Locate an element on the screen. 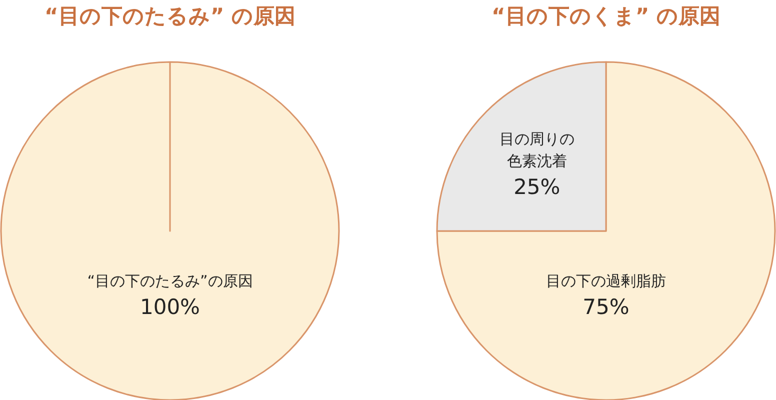 This screenshot has width=776, height=400. data-label: 25% is located at coordinates (537, 187).